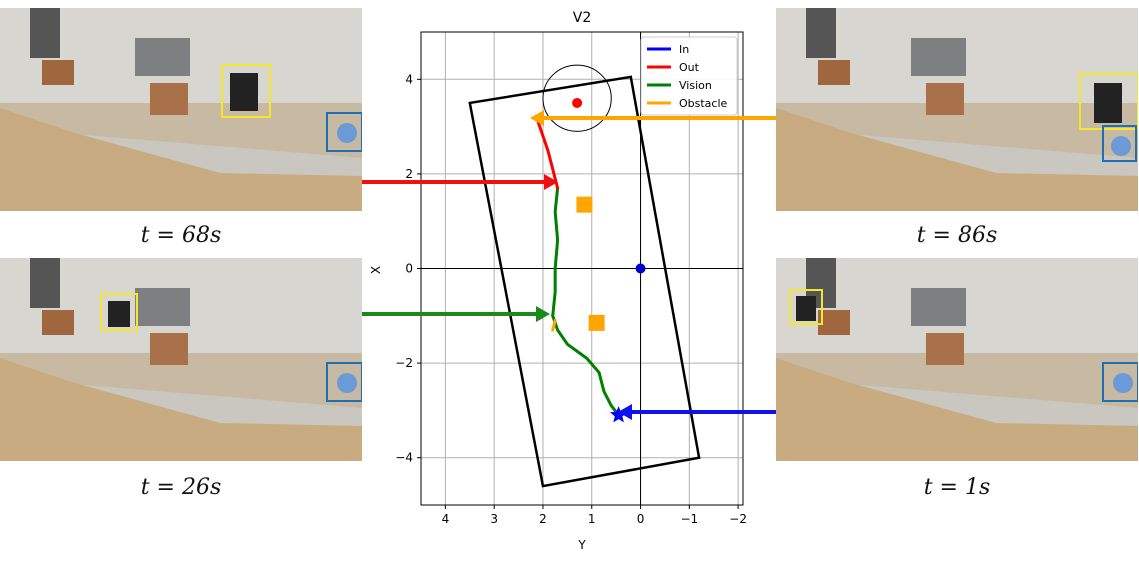  What do you see at coordinates (577, 102) in the screenshot?
I see `target-point` at bounding box center [577, 102].